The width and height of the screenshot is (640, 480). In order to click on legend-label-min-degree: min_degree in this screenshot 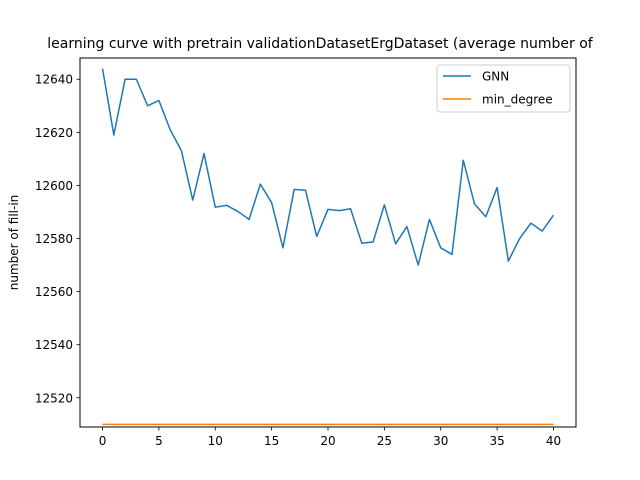, I will do `click(517, 100)`.